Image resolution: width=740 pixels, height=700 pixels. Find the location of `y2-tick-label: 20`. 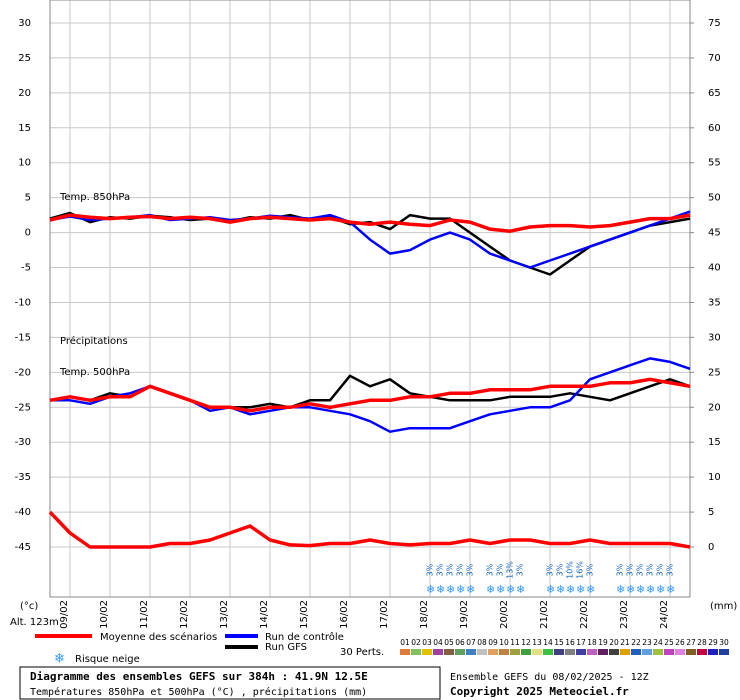

y2-tick-label: 20 is located at coordinates (714, 407).